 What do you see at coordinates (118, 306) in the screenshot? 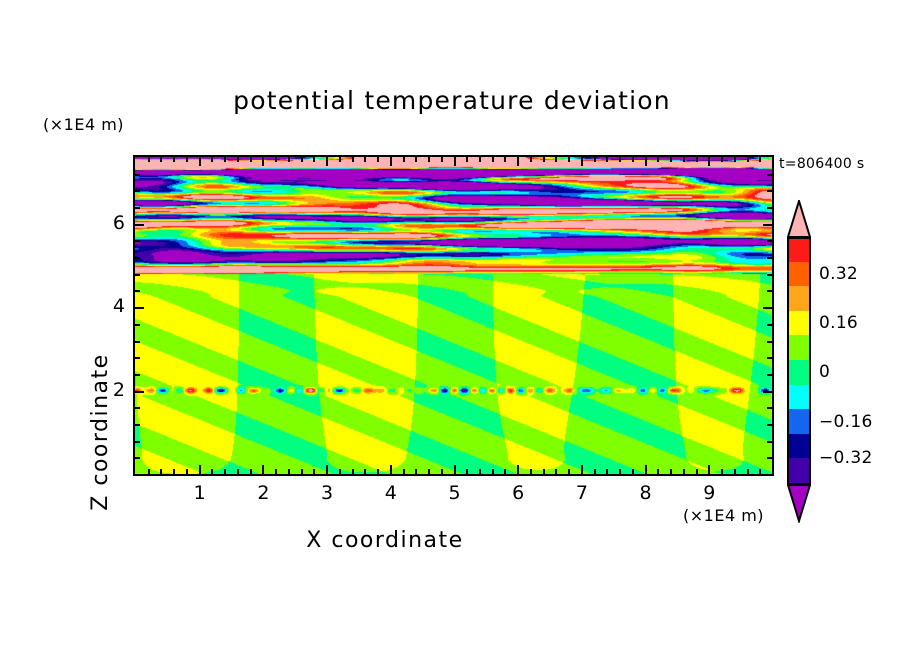
I see `y-tick-label: 4` at bounding box center [118, 306].